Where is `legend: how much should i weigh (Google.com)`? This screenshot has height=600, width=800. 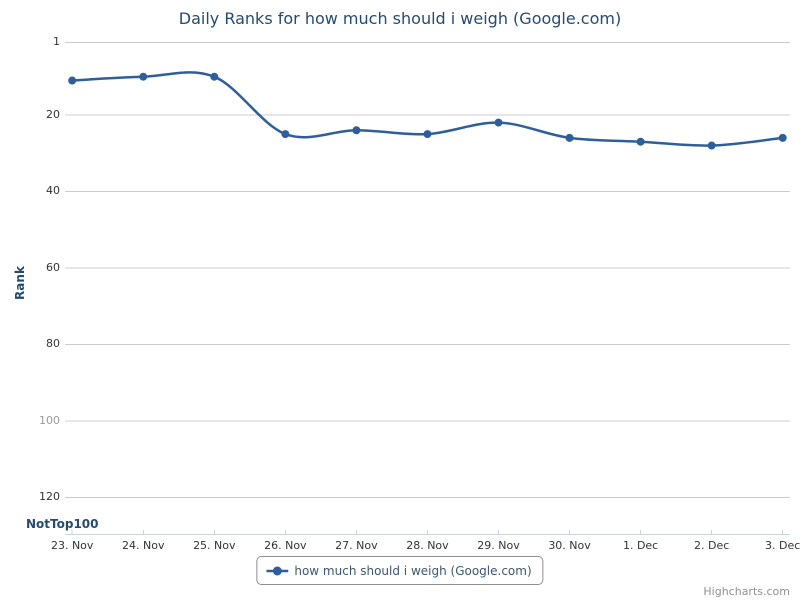 legend: how much should i weigh (Google.com) is located at coordinates (400, 570).